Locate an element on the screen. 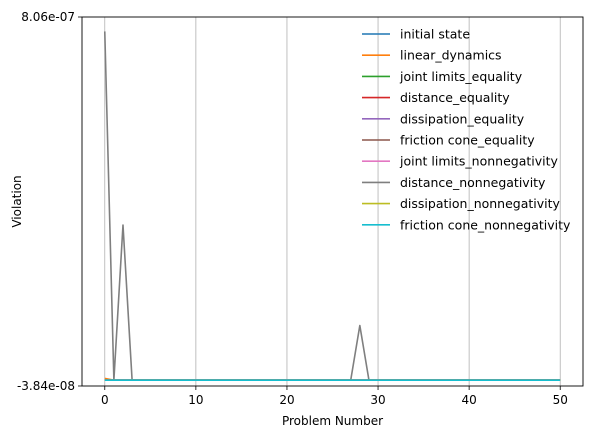 This screenshot has height=438, width=611. legend-entry: initial state is located at coordinates (435, 34).